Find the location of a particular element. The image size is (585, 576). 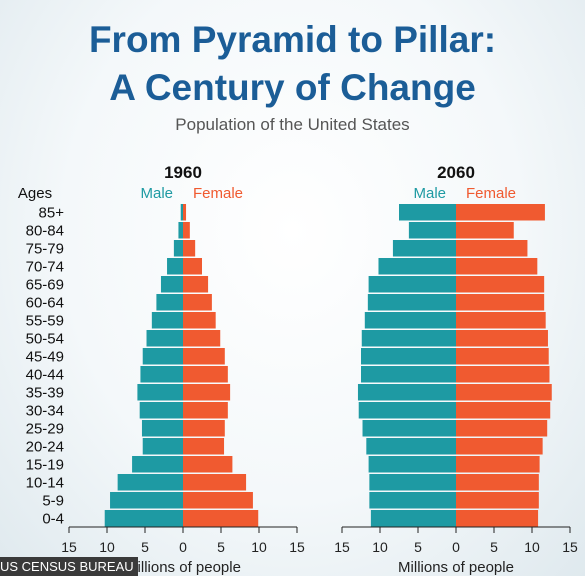

x-tick-label-1960-6: 15 is located at coordinates (297, 547).